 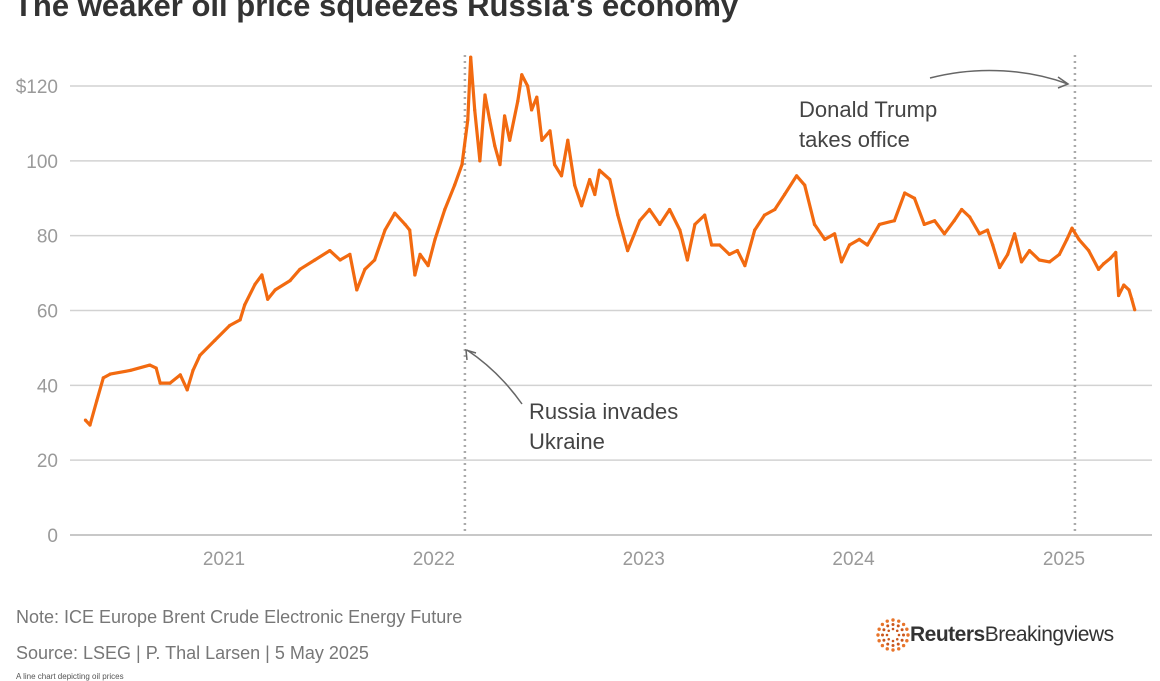 I want to click on annotation-trump-line1: Donald Trump, so click(x=868, y=109).